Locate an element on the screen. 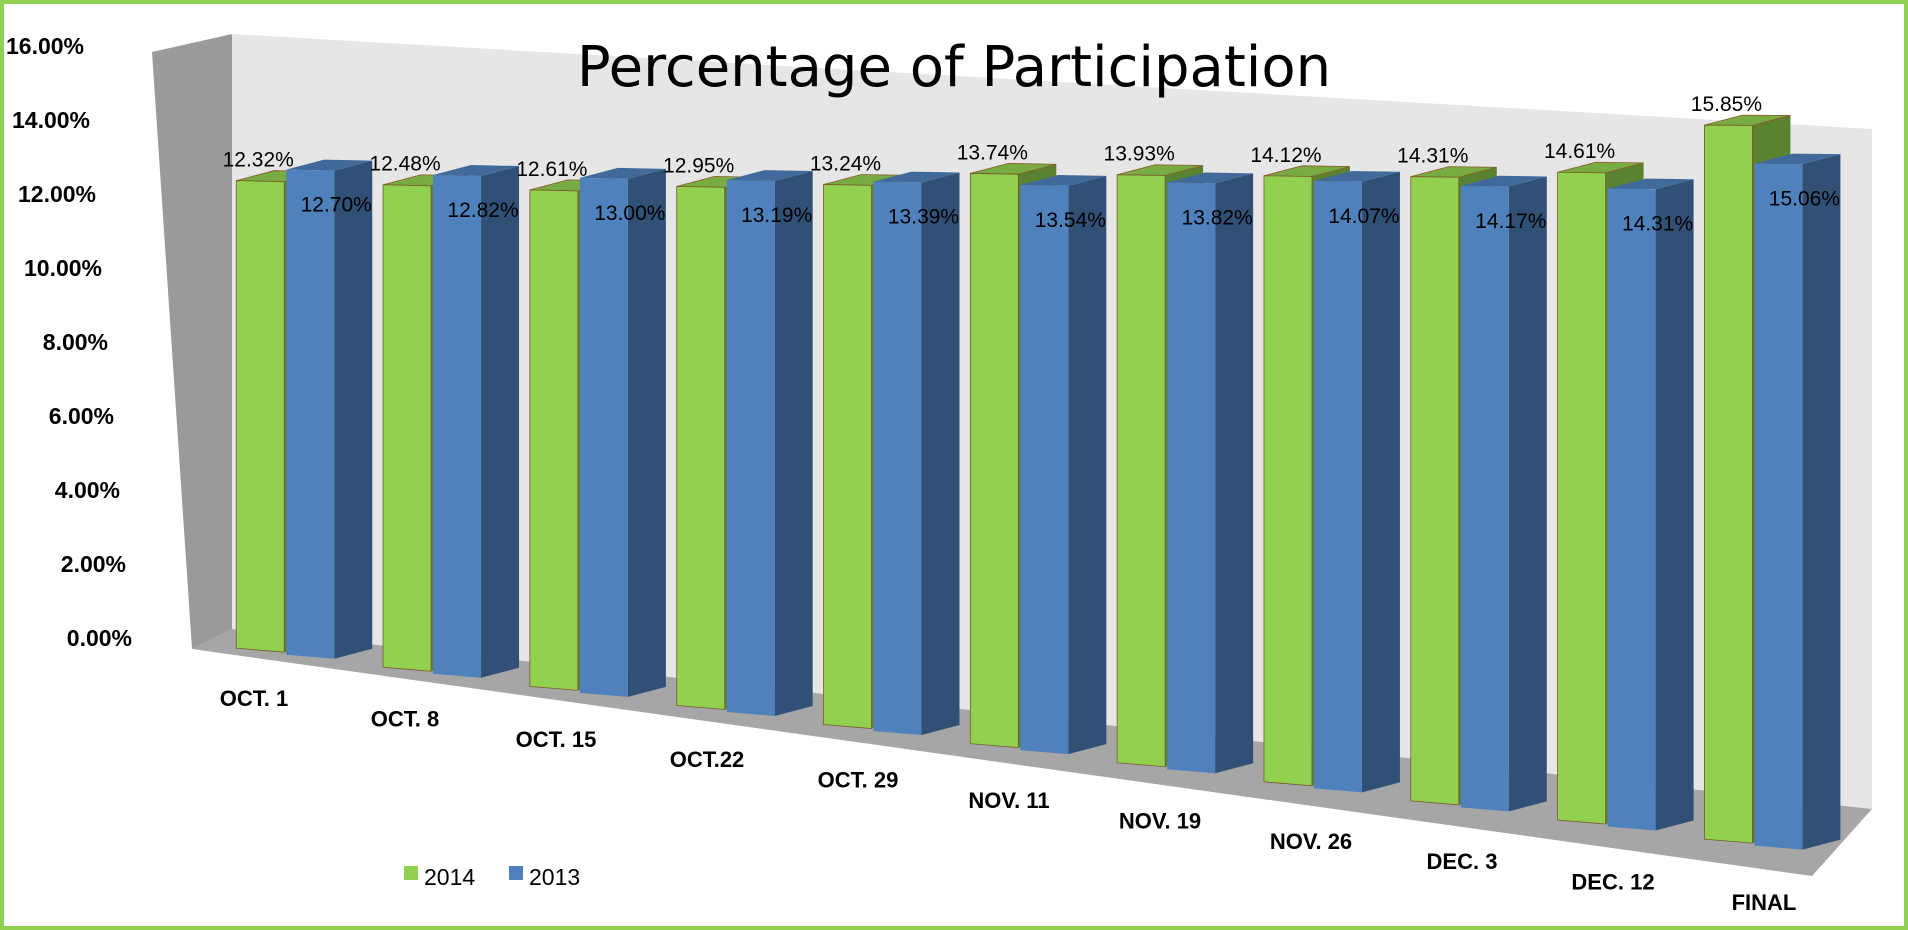  side-wall is located at coordinates (192, 341).